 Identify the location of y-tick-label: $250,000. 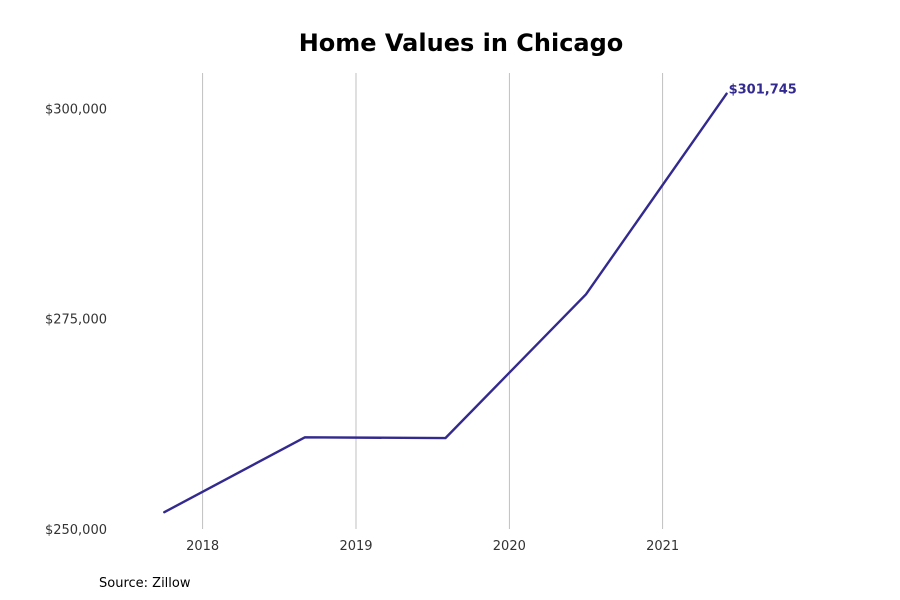
(76, 530).